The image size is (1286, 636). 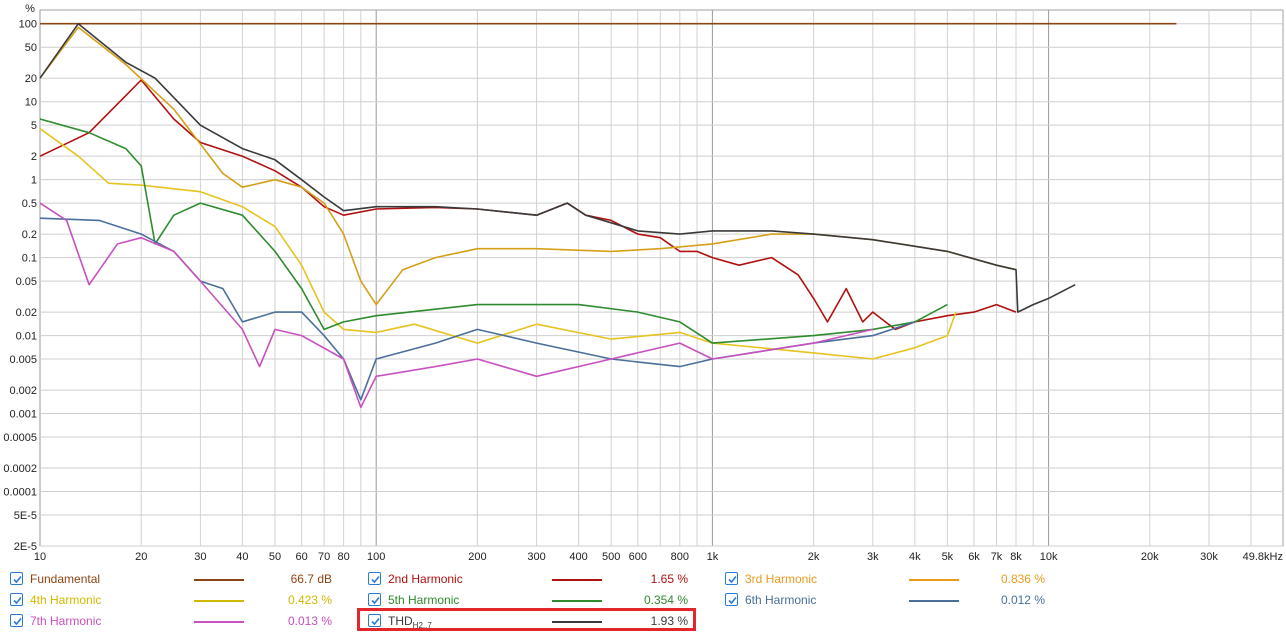 I want to click on y-tick-label: 0.0005, so click(x=20, y=438).